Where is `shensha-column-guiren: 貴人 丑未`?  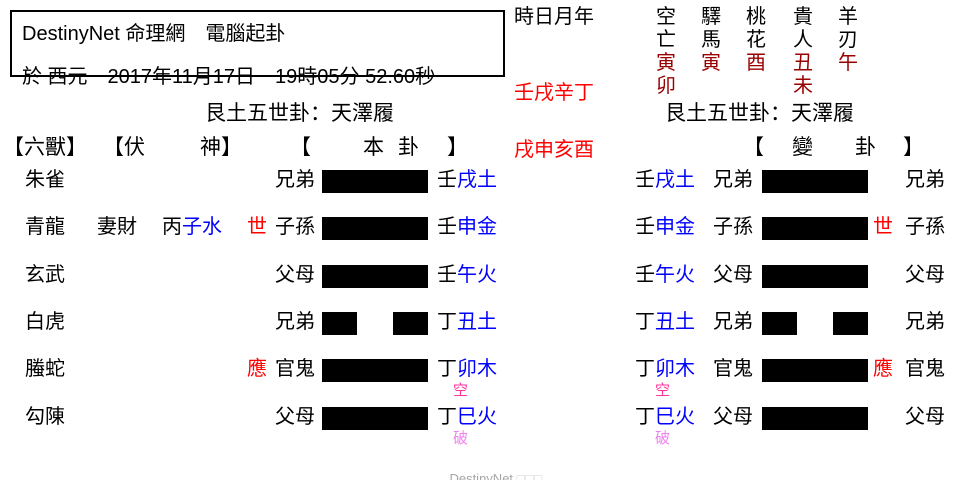
shensha-column-guiren: 貴人 丑未 is located at coordinates (803, 52).